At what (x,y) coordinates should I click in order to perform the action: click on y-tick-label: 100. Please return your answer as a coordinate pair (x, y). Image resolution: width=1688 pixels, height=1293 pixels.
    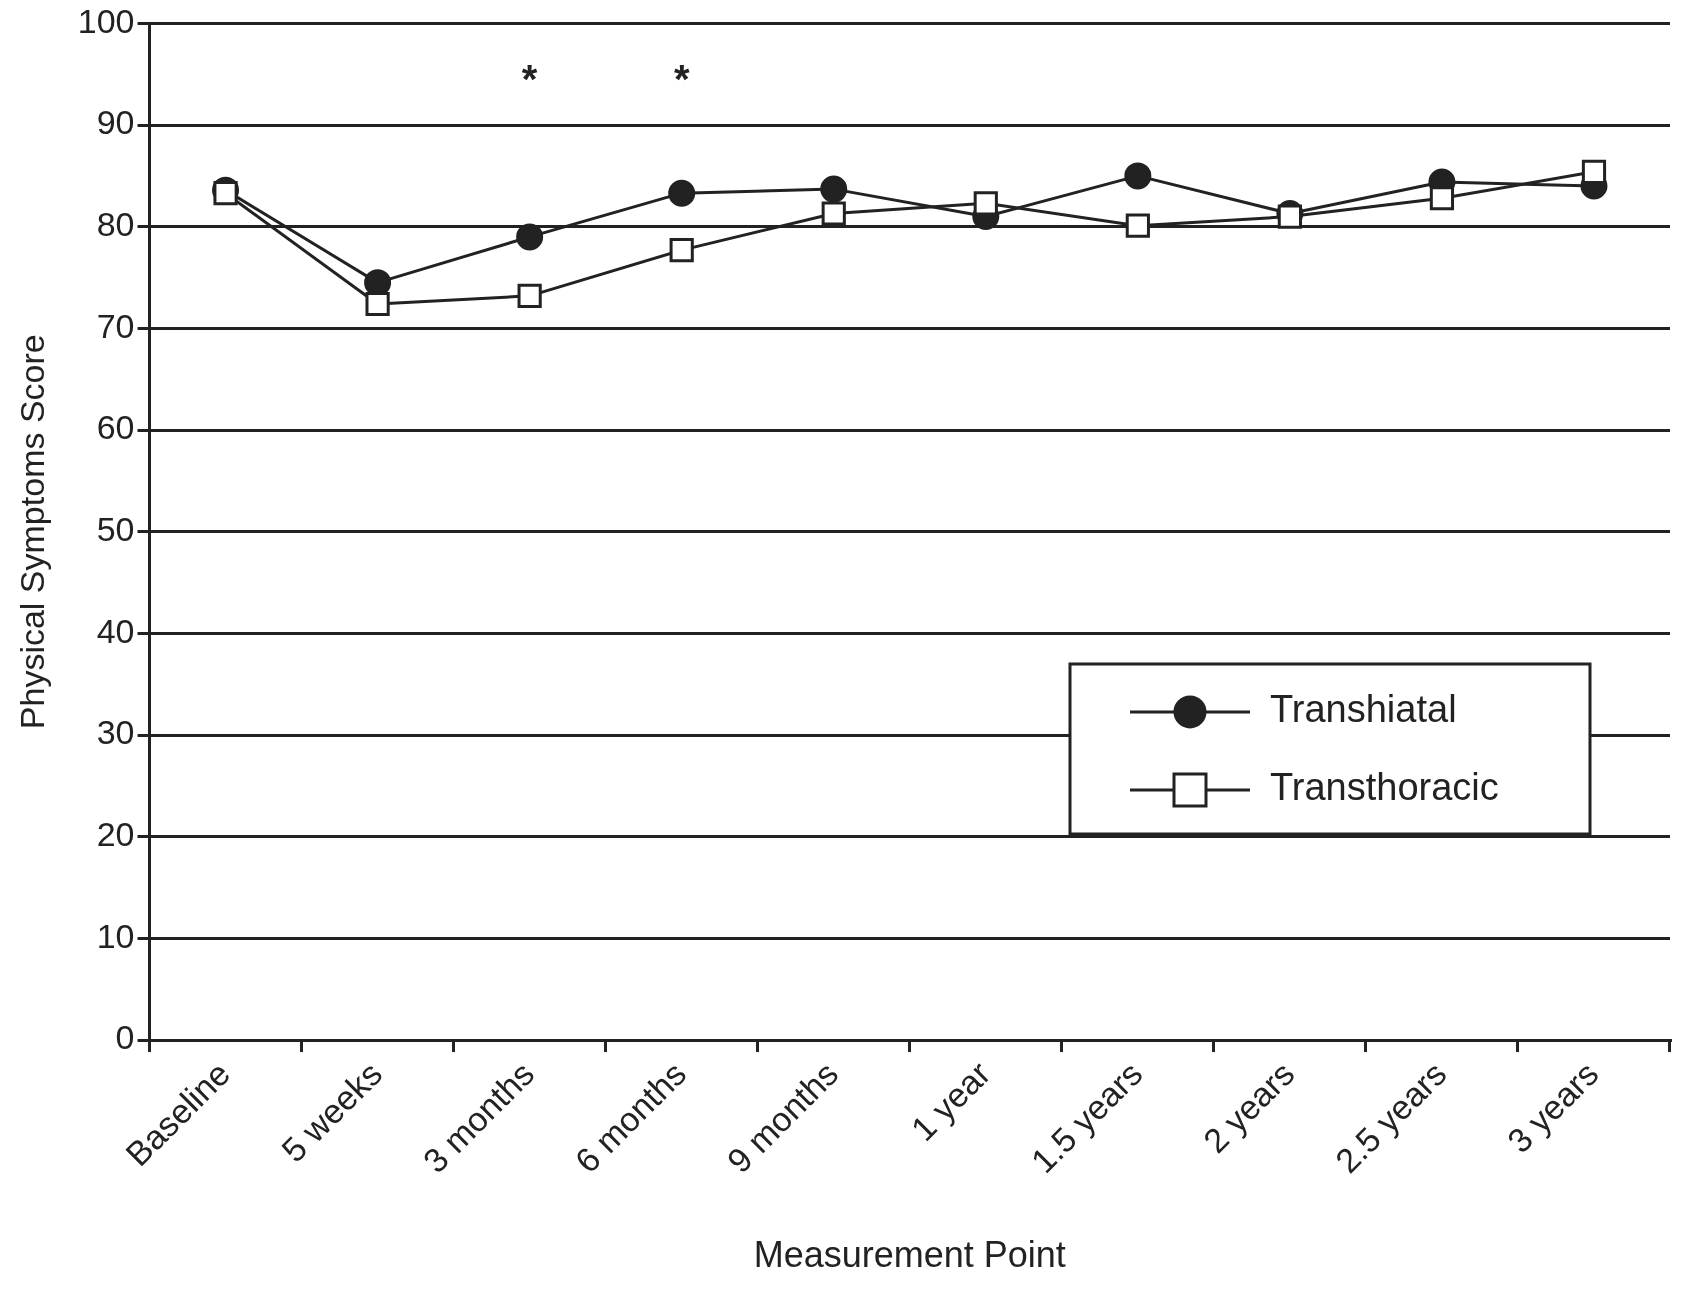
    Looking at the image, I should click on (106, 20).